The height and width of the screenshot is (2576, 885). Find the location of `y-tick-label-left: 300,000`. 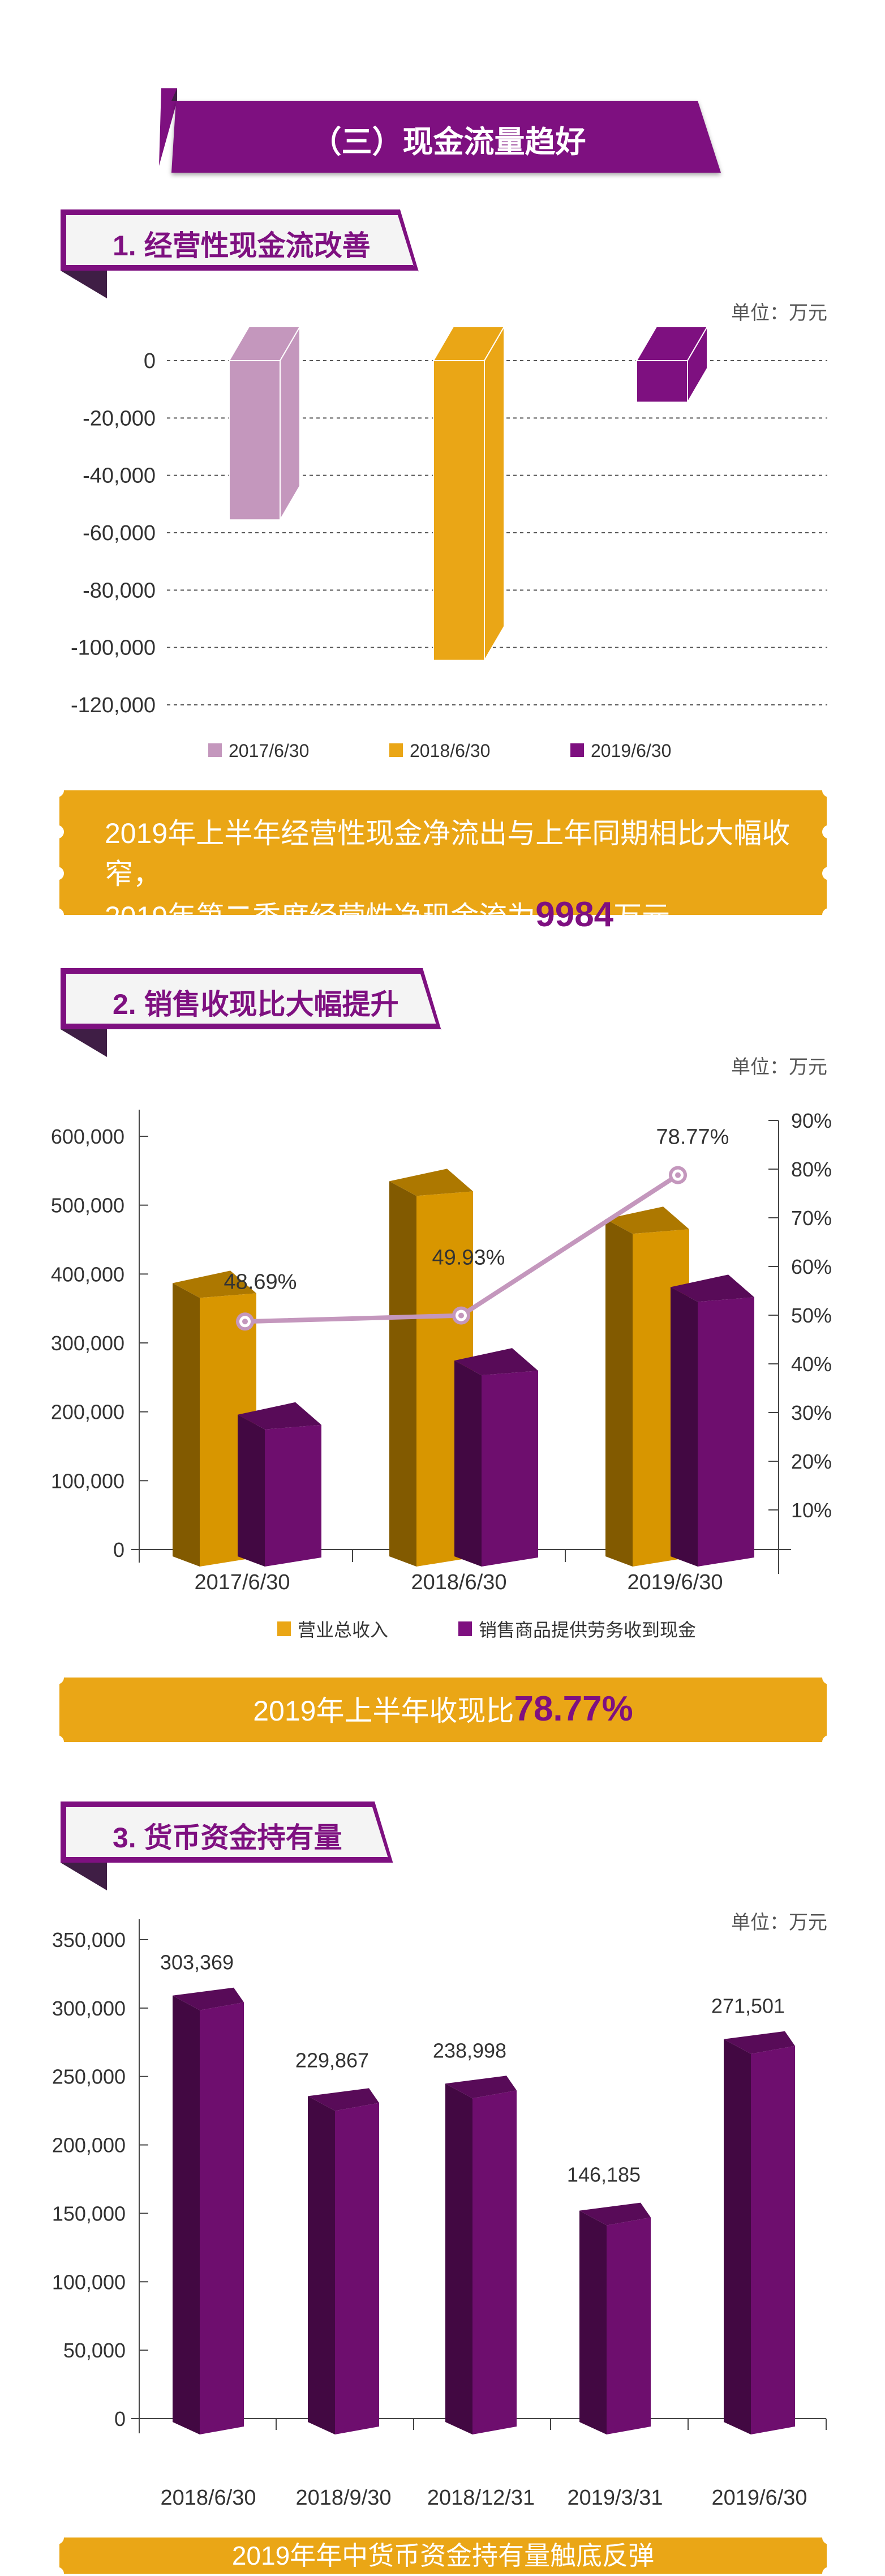

y-tick-label-left: 300,000 is located at coordinates (88, 1343).